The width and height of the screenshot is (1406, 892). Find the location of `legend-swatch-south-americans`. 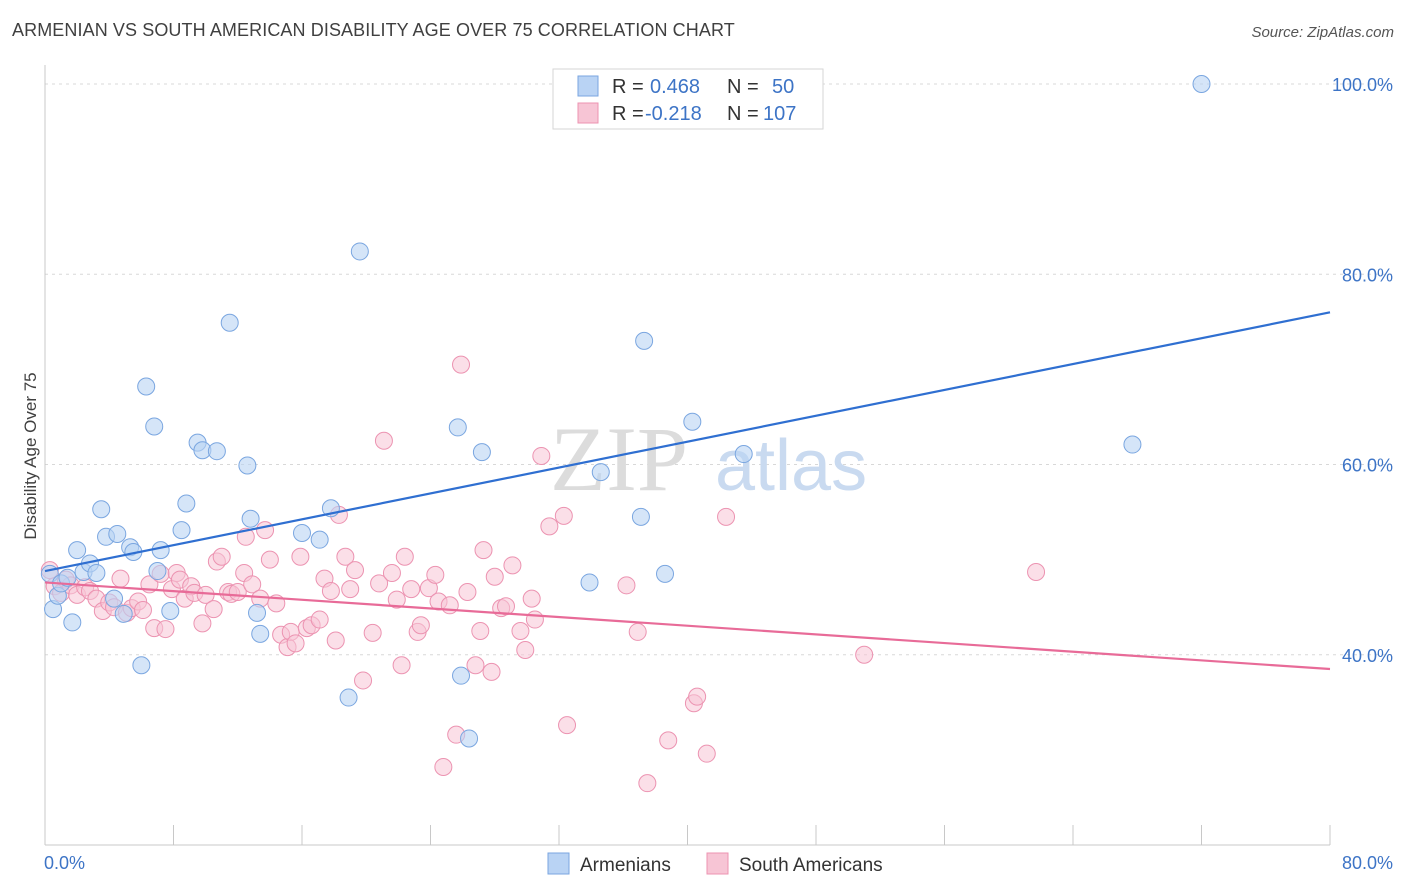

legend-swatch-south-americans is located at coordinates (588, 113).